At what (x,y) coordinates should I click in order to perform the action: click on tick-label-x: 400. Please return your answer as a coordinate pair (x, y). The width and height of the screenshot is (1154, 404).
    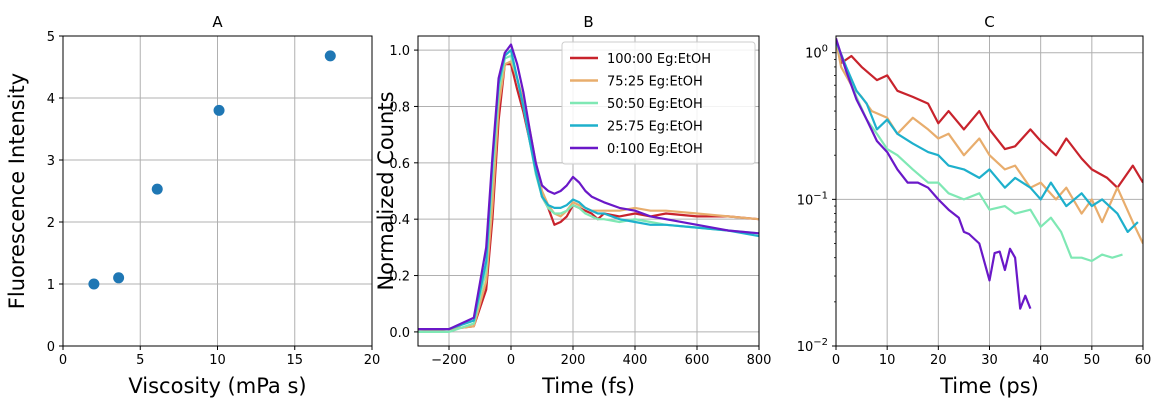
    Looking at the image, I should click on (635, 360).